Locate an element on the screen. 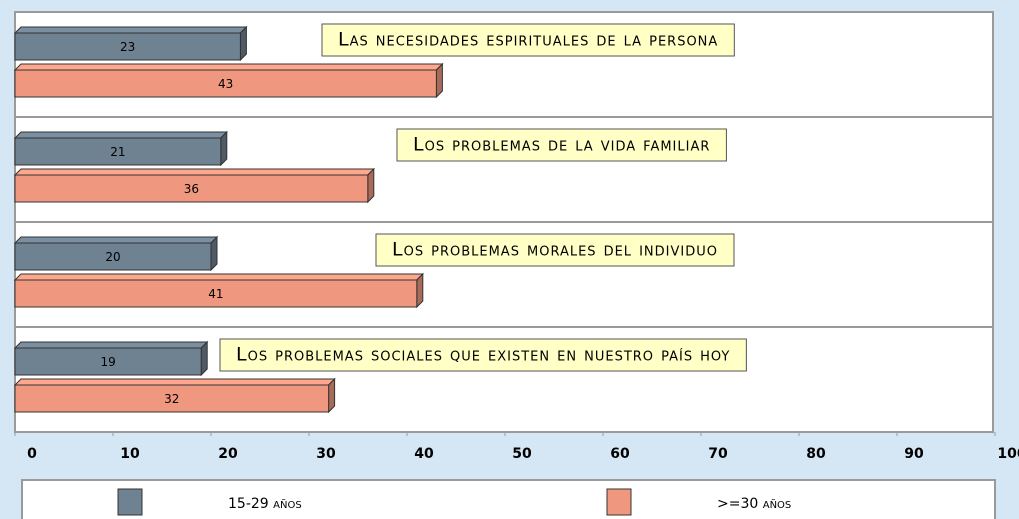  legend-label: >=30 años is located at coordinates (754, 504).